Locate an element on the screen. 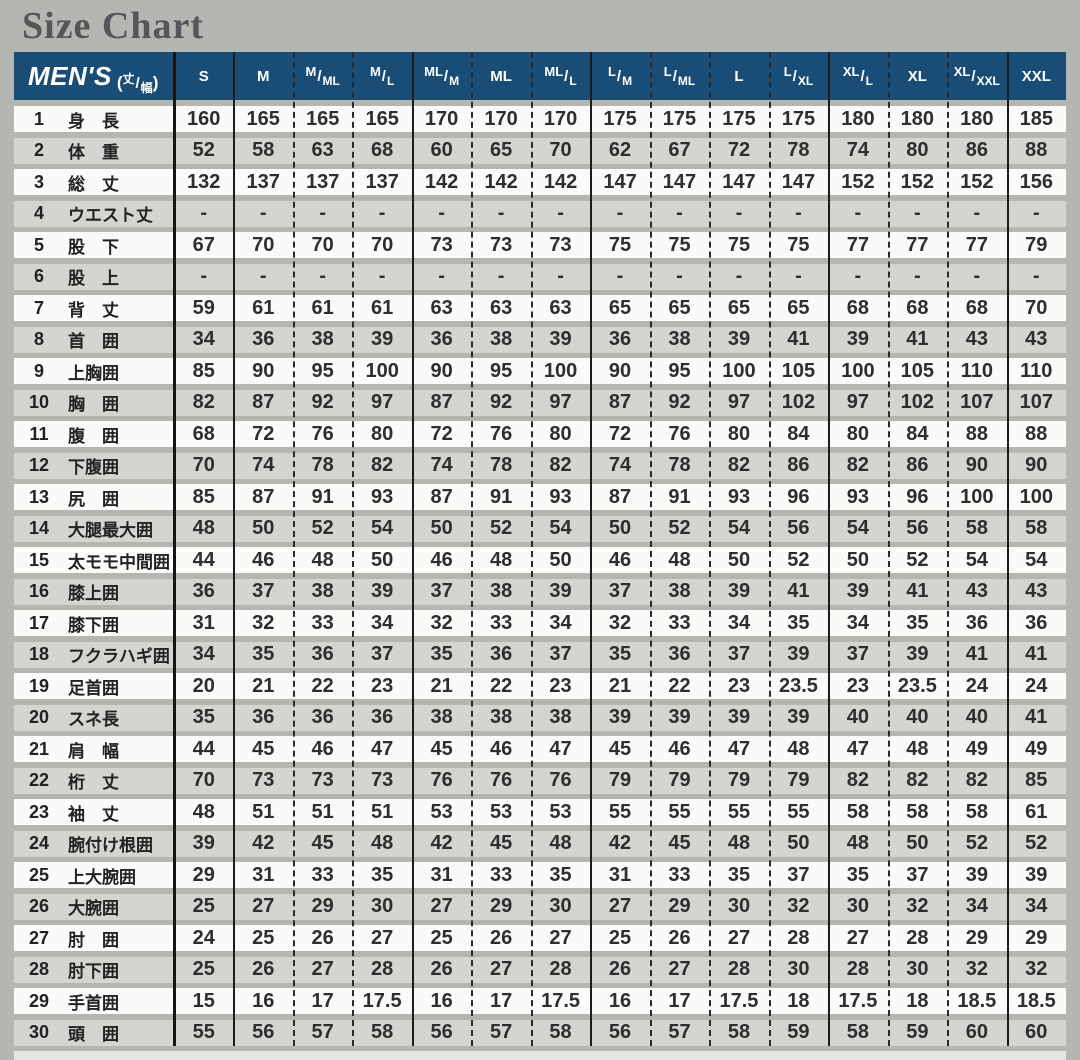 This screenshot has height=1060, width=1080. row-label-cell: 25 上大腕囲 is located at coordinates (94, 875).